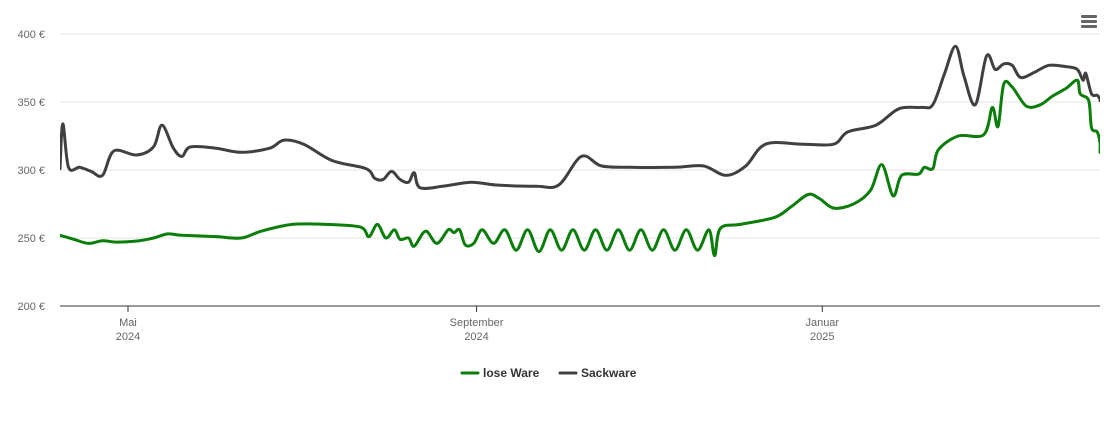 This screenshot has width=1110, height=423. What do you see at coordinates (822, 323) in the screenshot?
I see `x-tick-month-label: Januar` at bounding box center [822, 323].